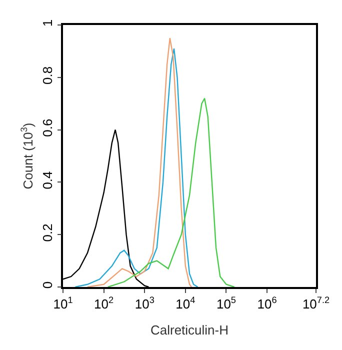 This screenshot has width=342, height=350. I want to click on y-tick-label: 1, so click(48, 23).